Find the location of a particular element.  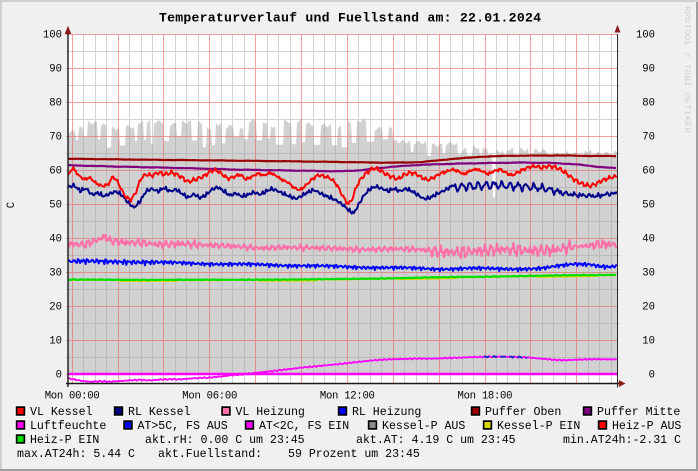

svg-text: Puffer Oben is located at coordinates (523, 412).